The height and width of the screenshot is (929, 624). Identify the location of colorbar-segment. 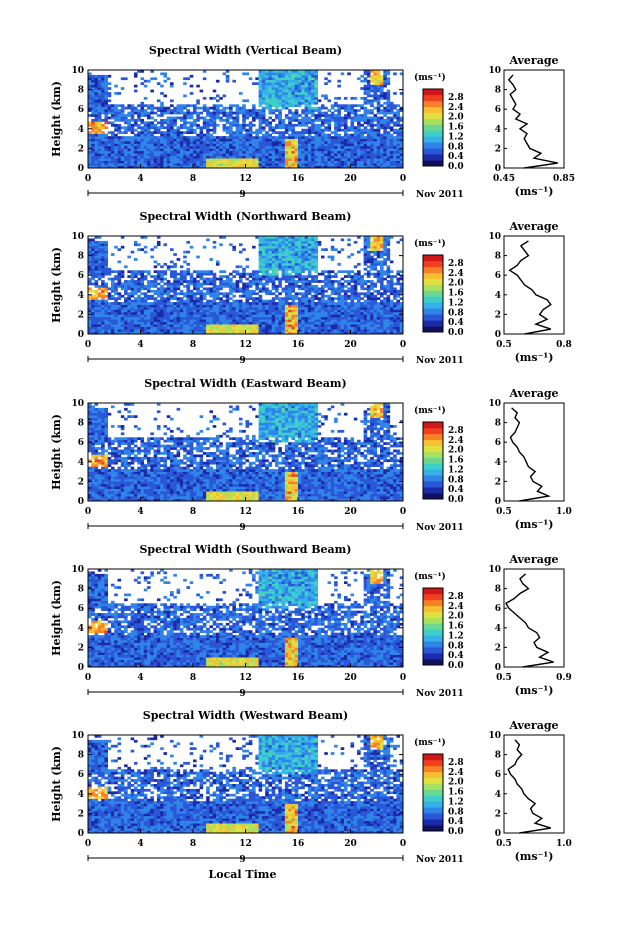
(433, 139).